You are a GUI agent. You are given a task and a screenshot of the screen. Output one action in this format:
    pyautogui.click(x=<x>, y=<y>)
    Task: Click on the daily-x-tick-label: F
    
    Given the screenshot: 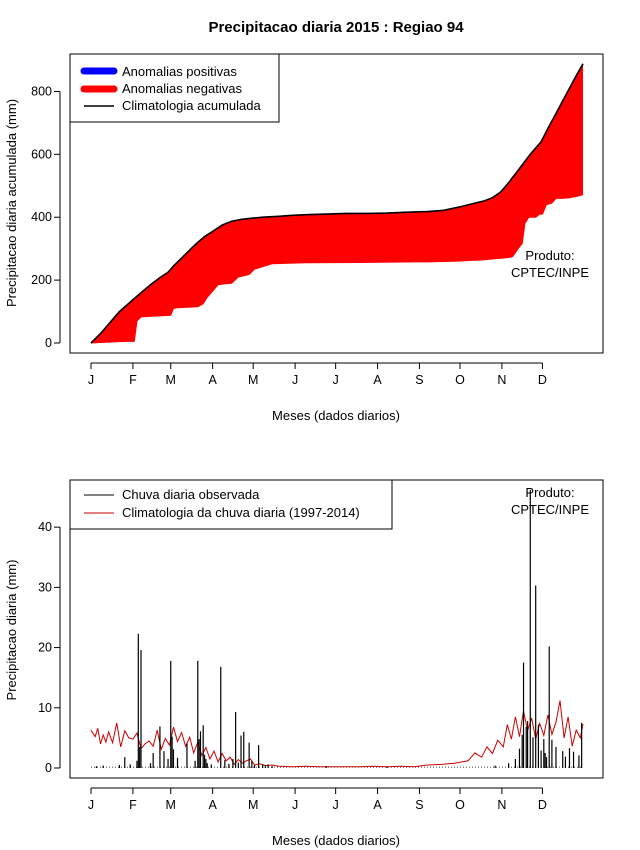 What is the action you would take?
    pyautogui.click(x=133, y=805)
    